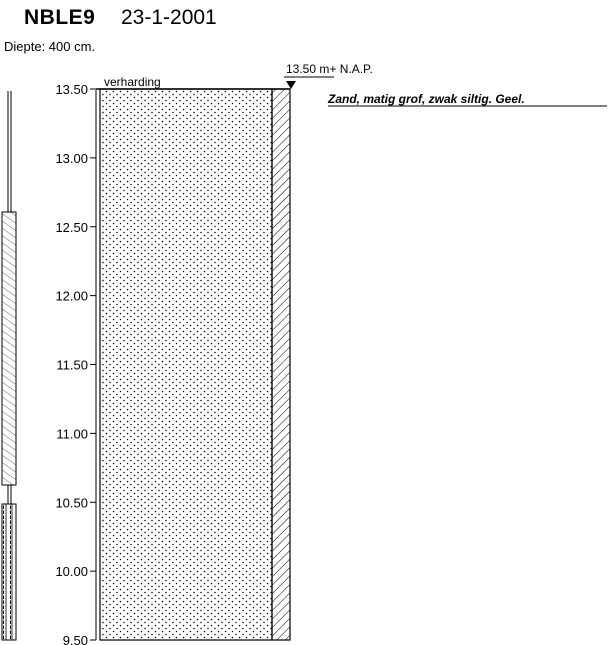  Describe the element at coordinates (329, 69) in the screenshot. I see `surface-level-label: 13.50 m+ N.A.P.` at that location.